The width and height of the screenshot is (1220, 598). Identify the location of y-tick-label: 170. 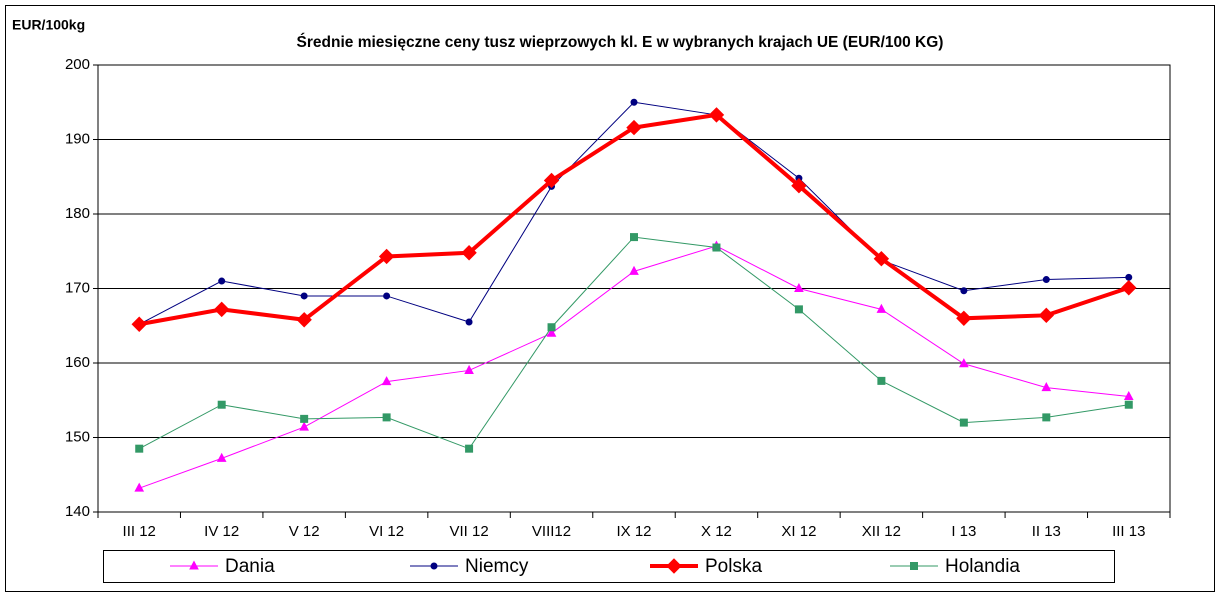
(77, 287).